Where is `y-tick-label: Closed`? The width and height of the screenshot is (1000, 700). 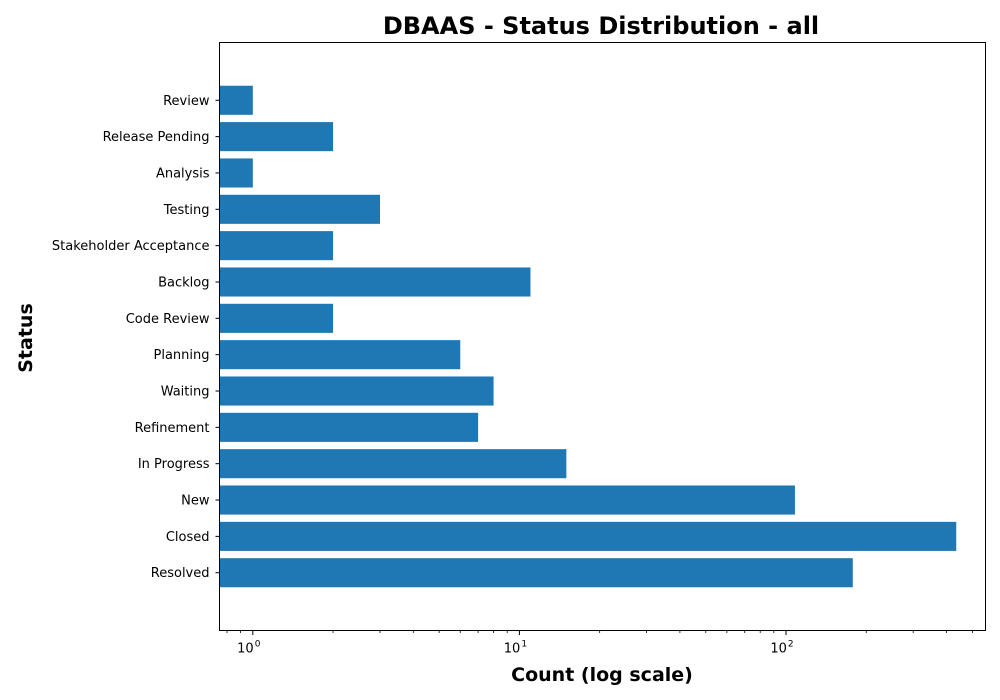
y-tick-label: Closed is located at coordinates (188, 537).